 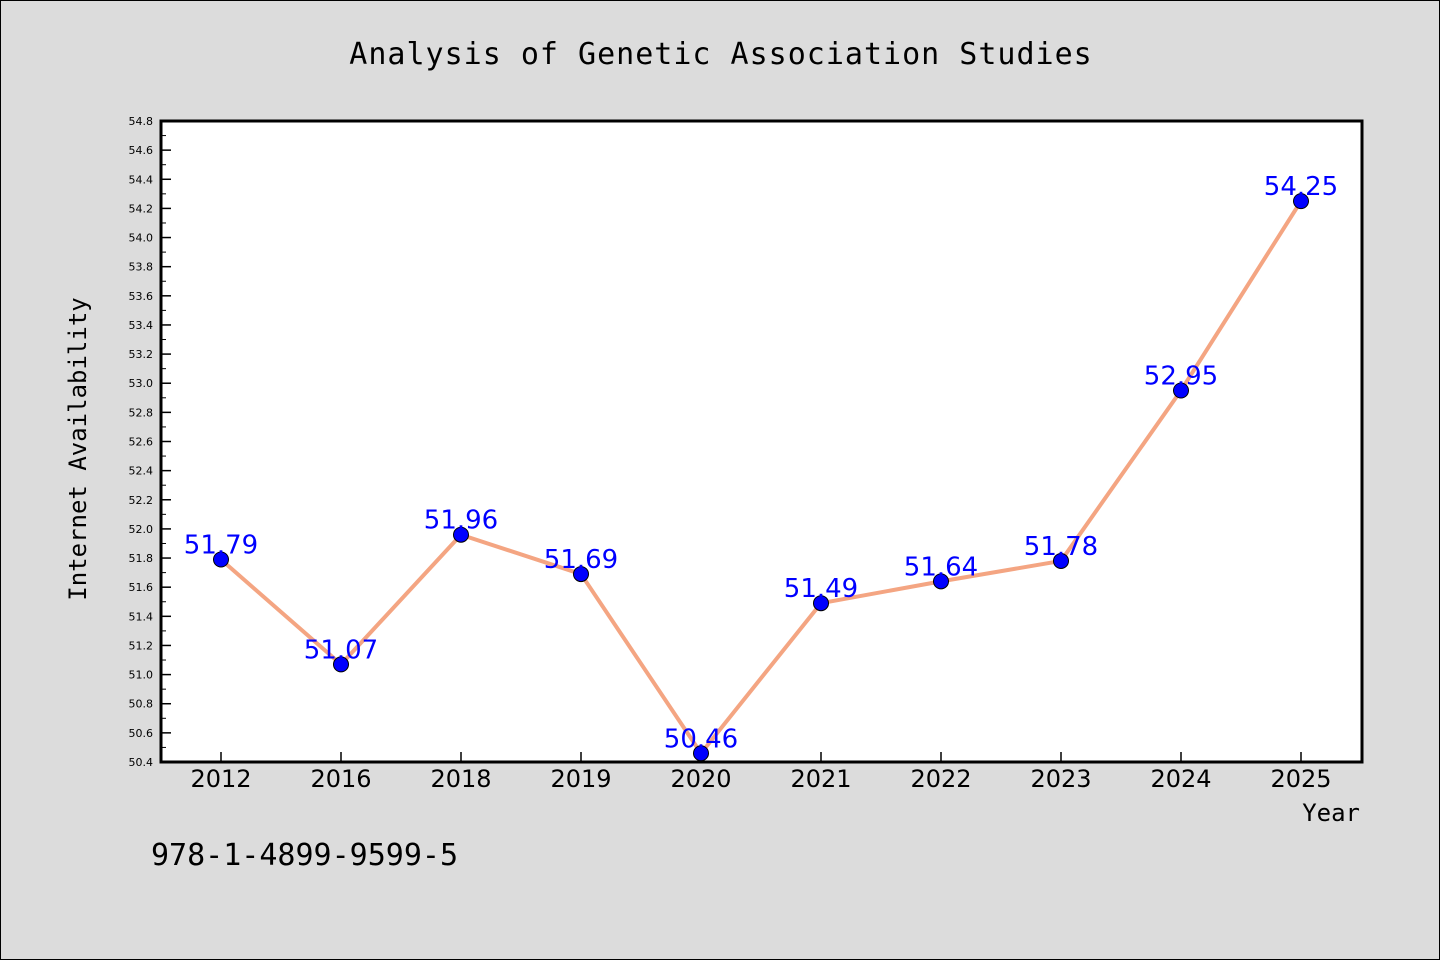 I want to click on y-tick-label: 53.8, so click(x=141, y=267).